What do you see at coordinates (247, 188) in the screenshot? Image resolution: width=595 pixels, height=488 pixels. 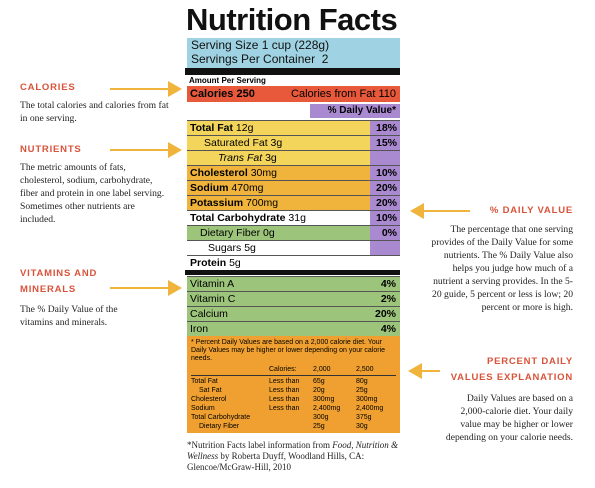 I see `nutrient-amount: 470mg` at bounding box center [247, 188].